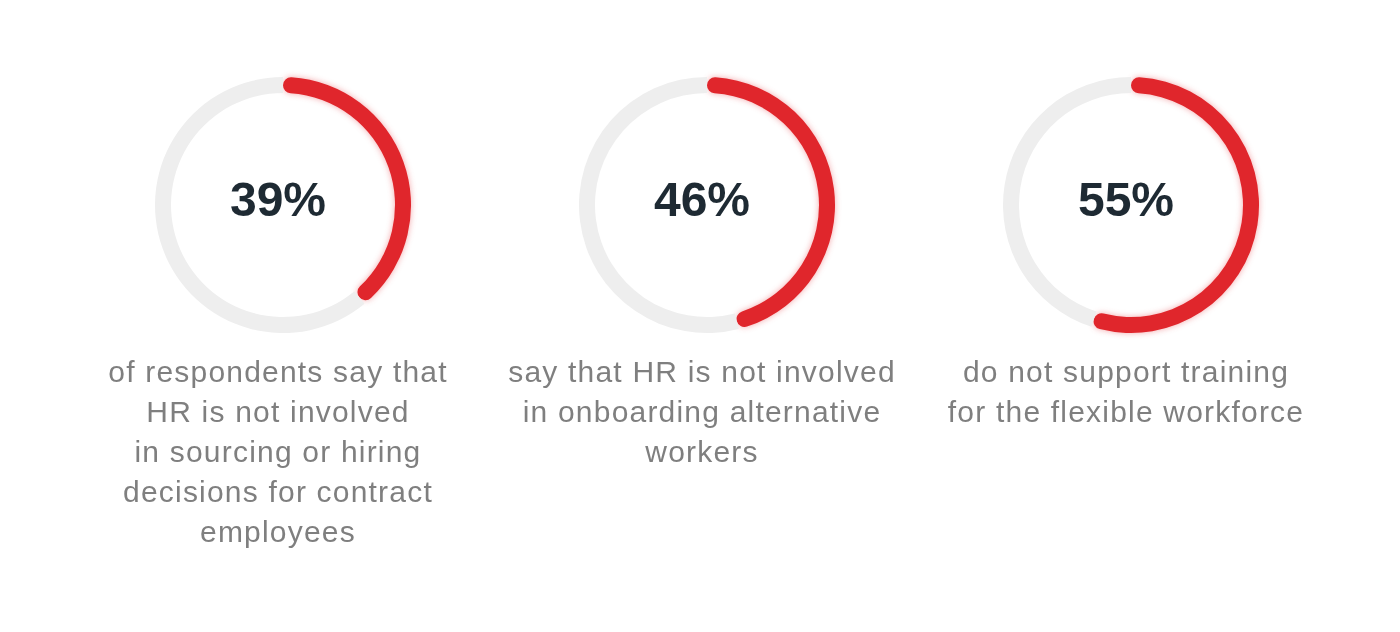 The height and width of the screenshot is (632, 1400). What do you see at coordinates (702, 412) in the screenshot?
I see `text: say that HR is not involved in onboarding alternative workers` at bounding box center [702, 412].